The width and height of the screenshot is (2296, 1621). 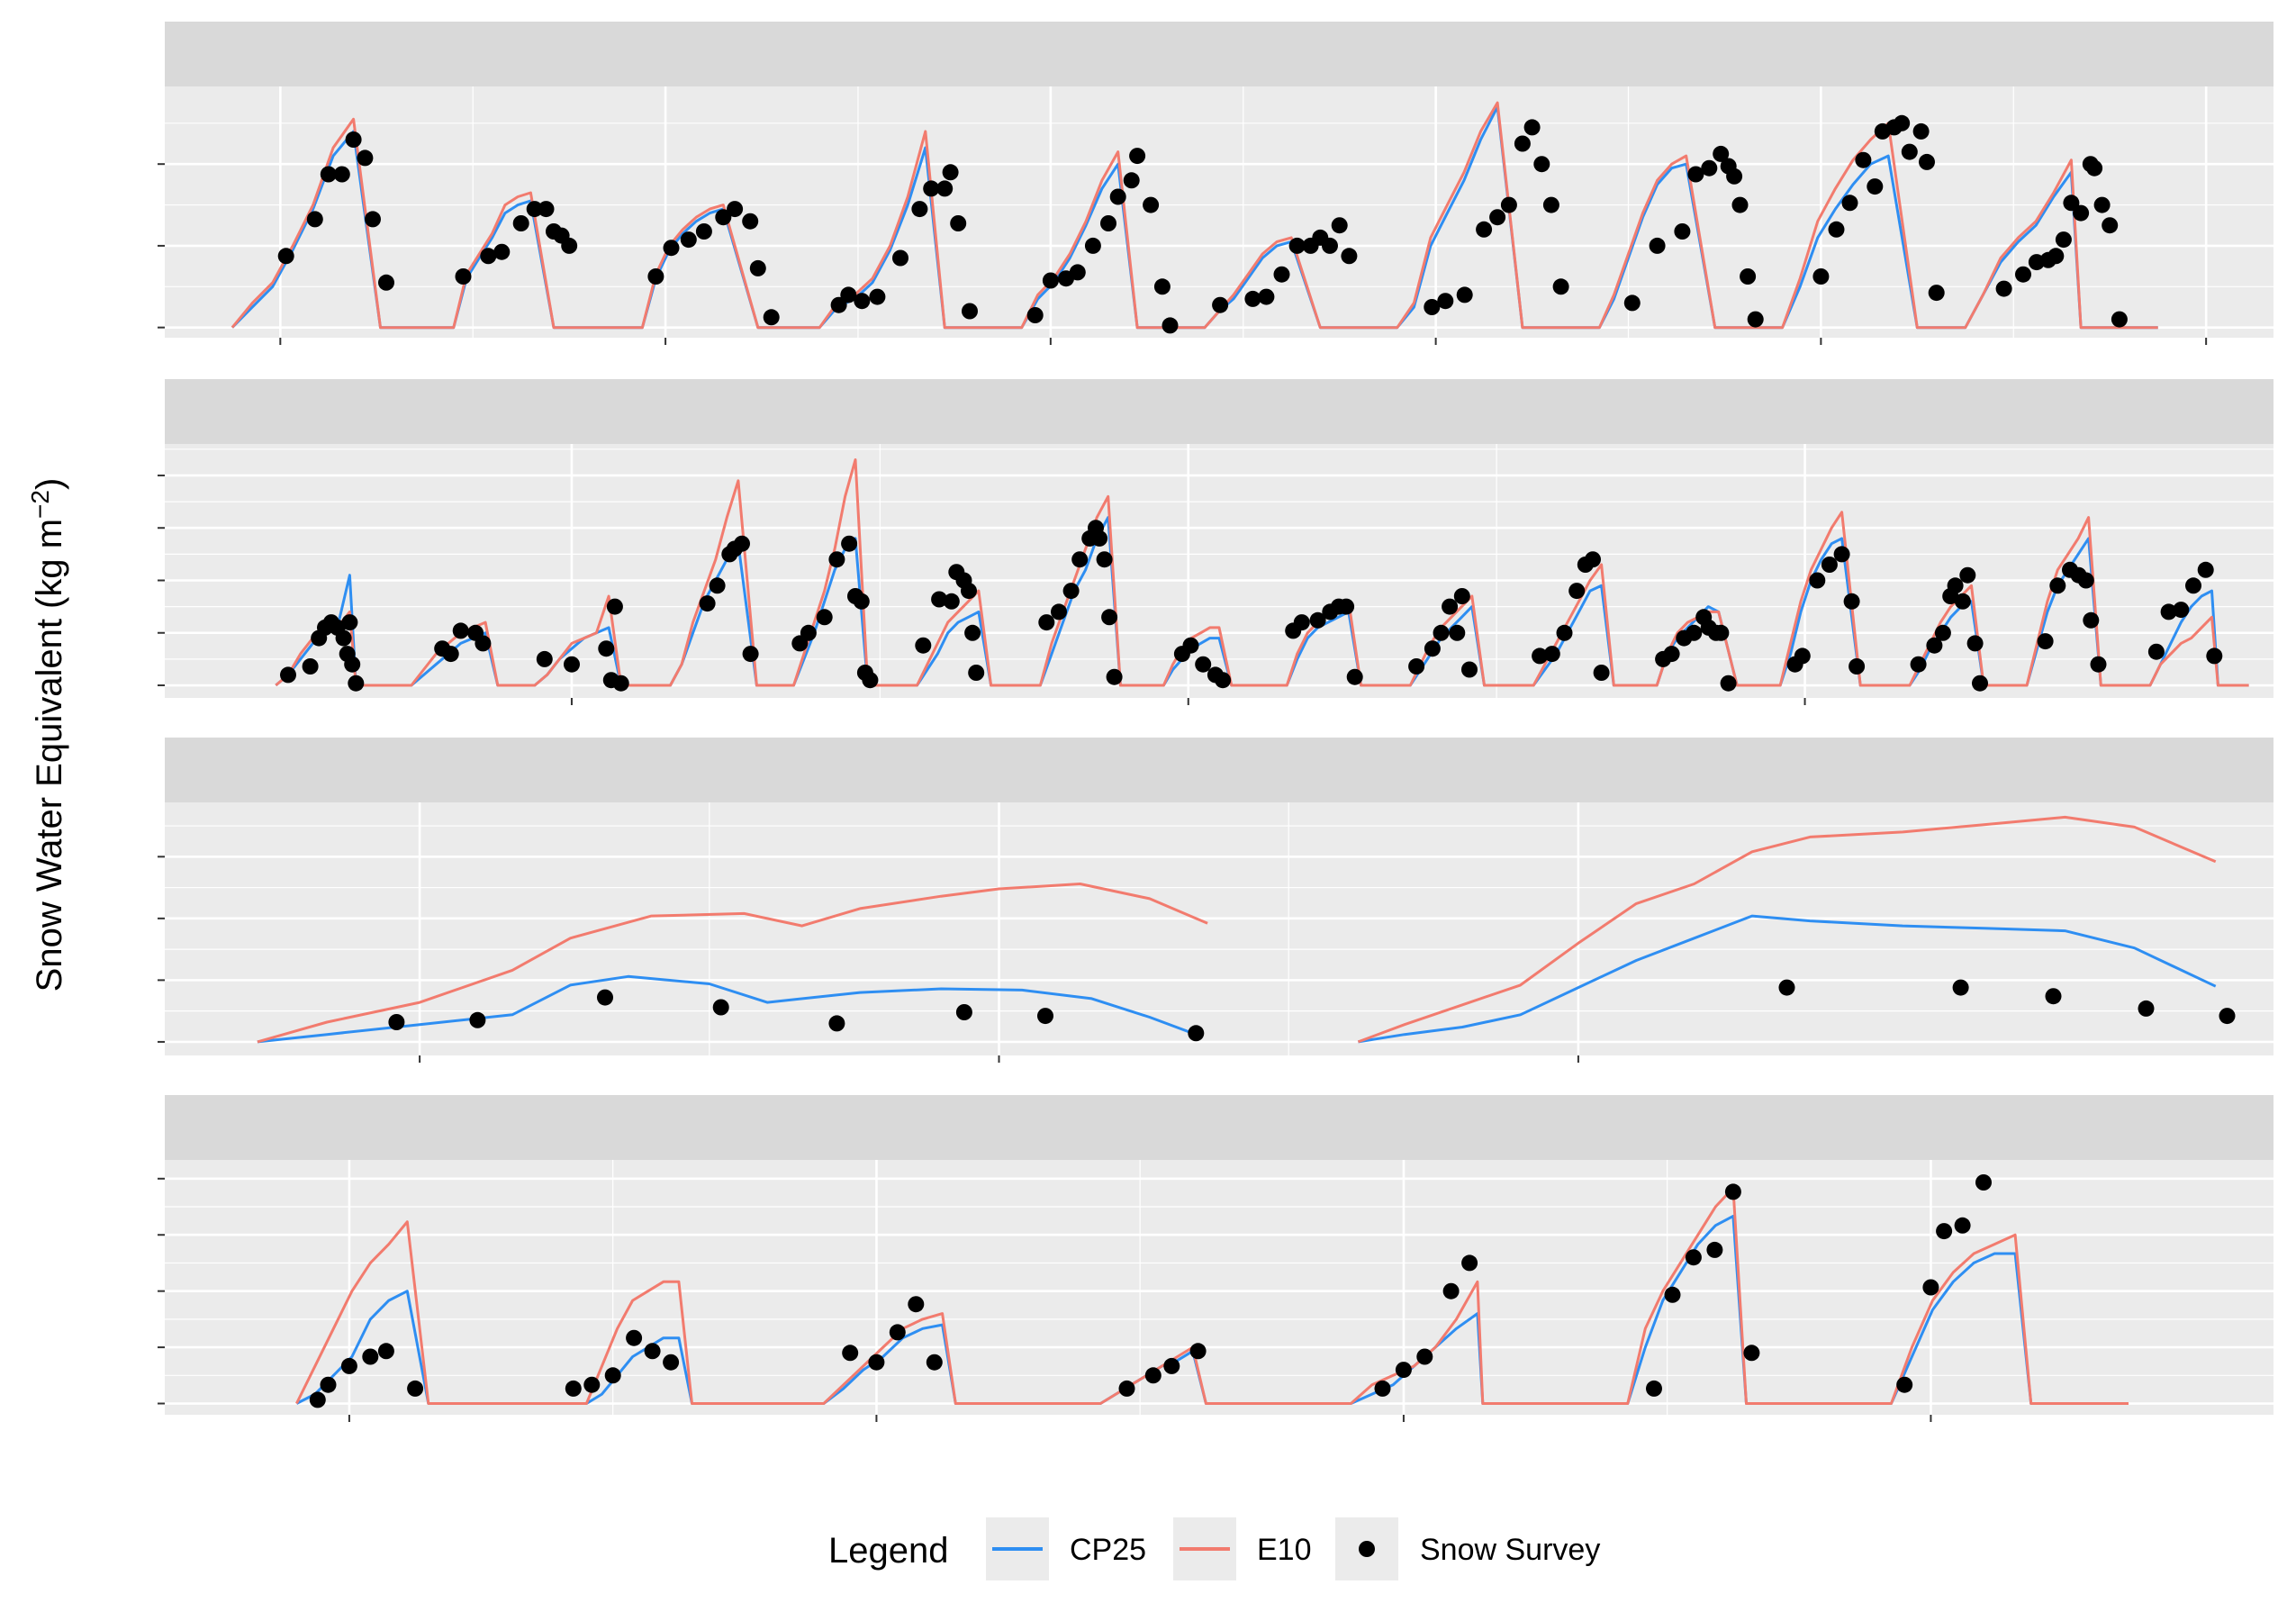 What do you see at coordinates (1284, 1550) in the screenshot?
I see `legend-label-e10: E10` at bounding box center [1284, 1550].